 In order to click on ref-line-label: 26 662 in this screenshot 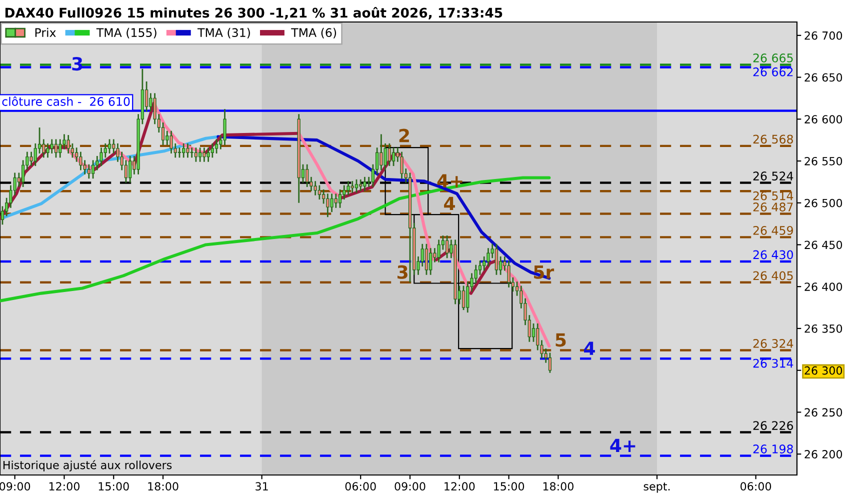, I will do `click(773, 71)`.